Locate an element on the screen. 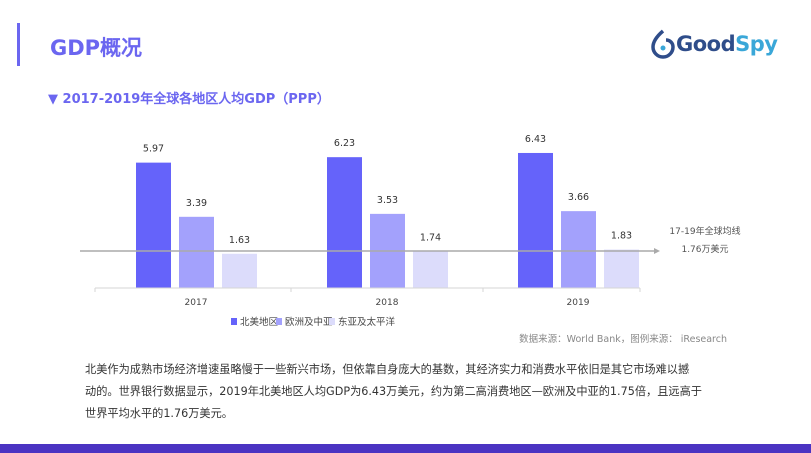 Image resolution: width=811 pixels, height=453 pixels. data-label: 1.63 is located at coordinates (239, 240).